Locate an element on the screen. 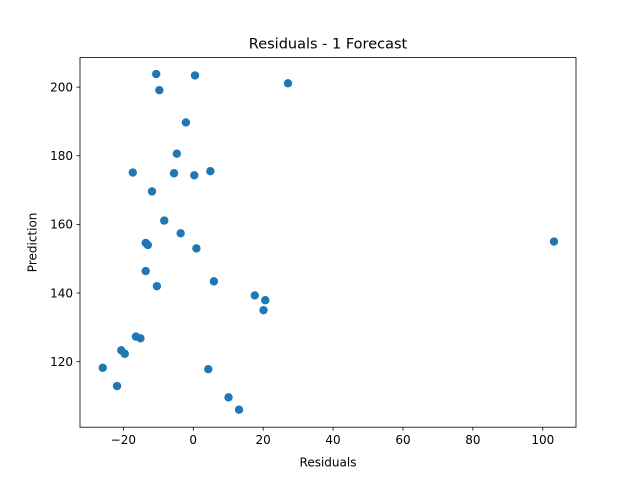  y-axis-ticks: 120 140 160 180 200 is located at coordinates (65, 224).